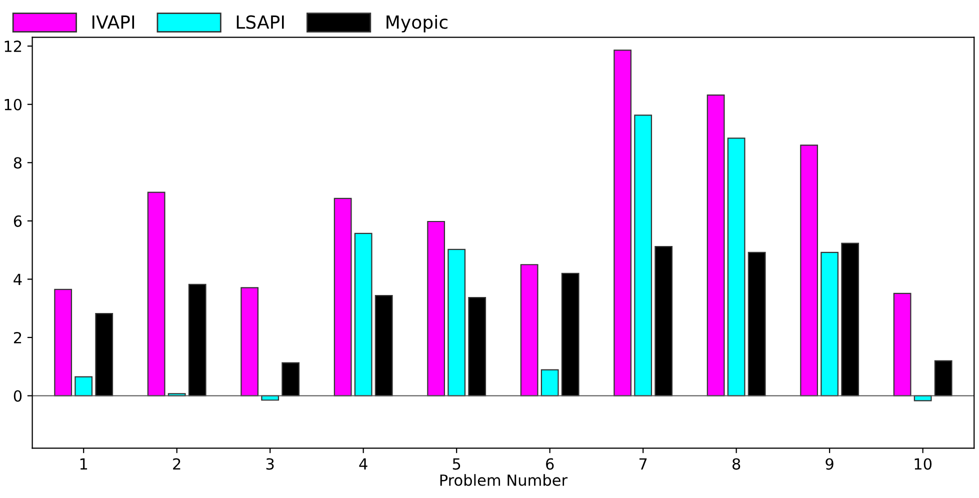 The height and width of the screenshot is (498, 979). What do you see at coordinates (113, 22) in the screenshot?
I see `legend-label: IVAPI` at bounding box center [113, 22].